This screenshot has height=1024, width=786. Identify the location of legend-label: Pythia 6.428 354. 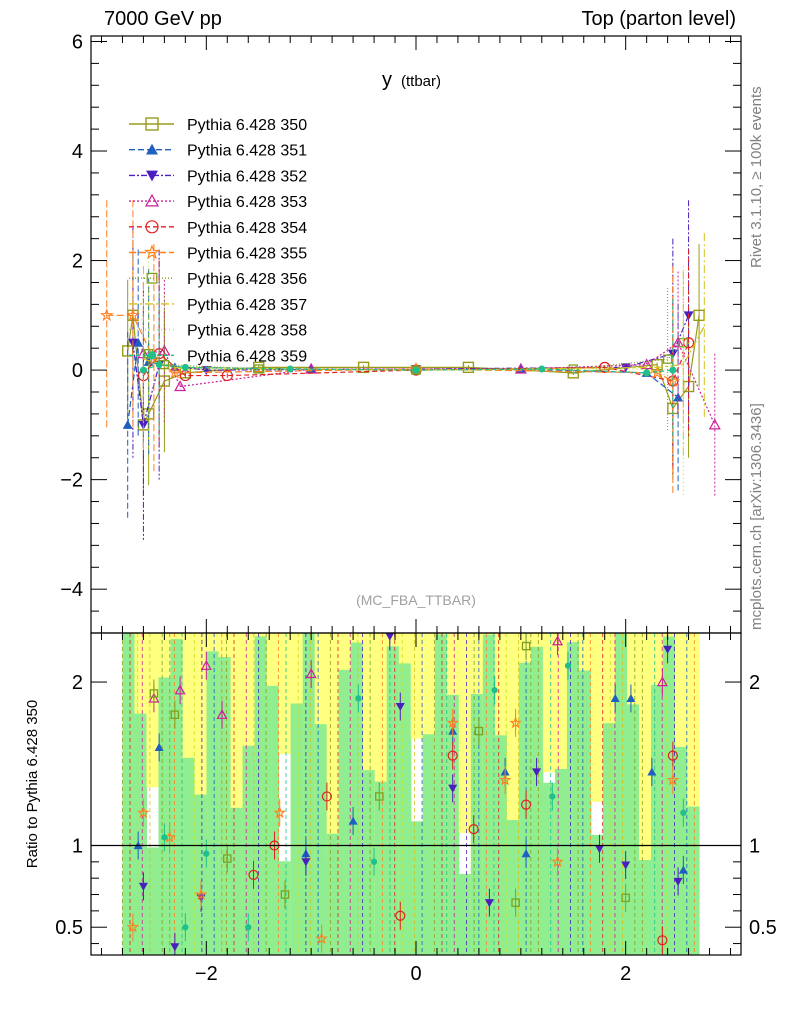
(247, 228).